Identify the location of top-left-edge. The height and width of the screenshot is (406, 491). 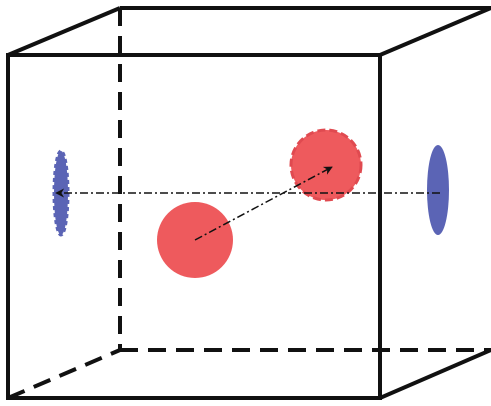
(64, 31).